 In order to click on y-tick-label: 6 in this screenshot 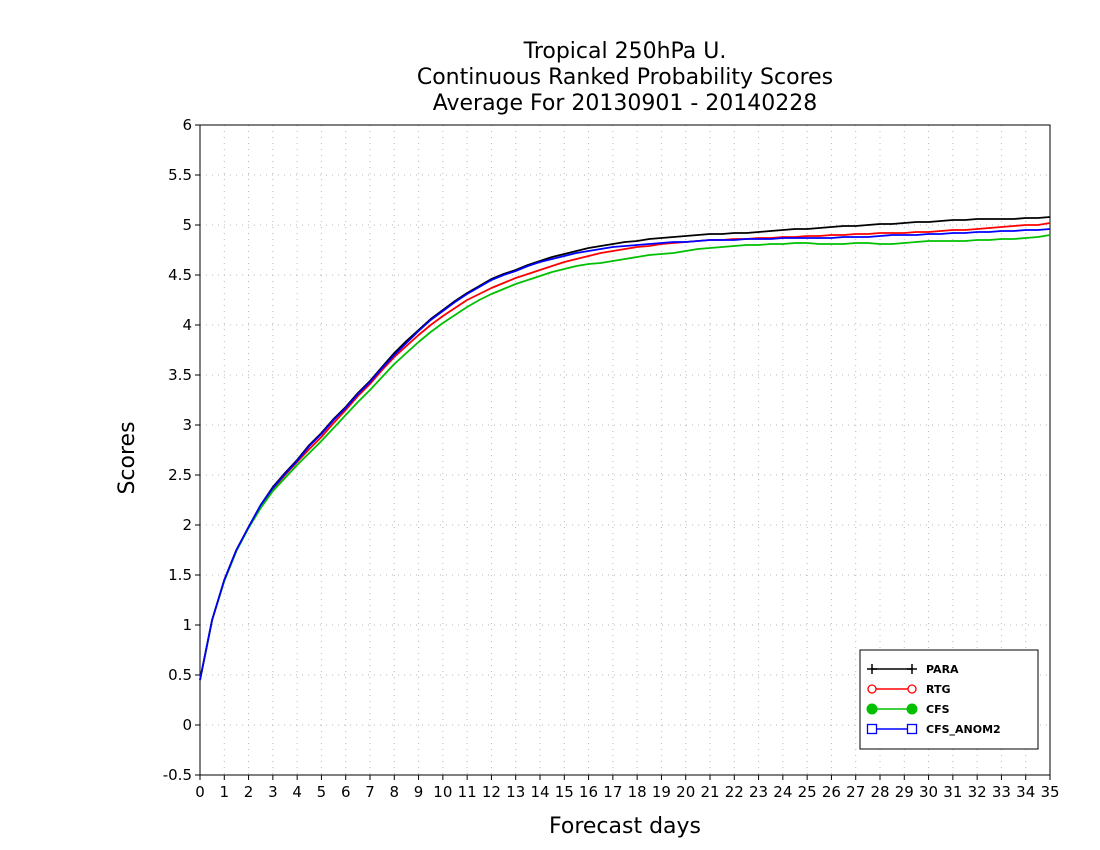, I will do `click(187, 125)`.